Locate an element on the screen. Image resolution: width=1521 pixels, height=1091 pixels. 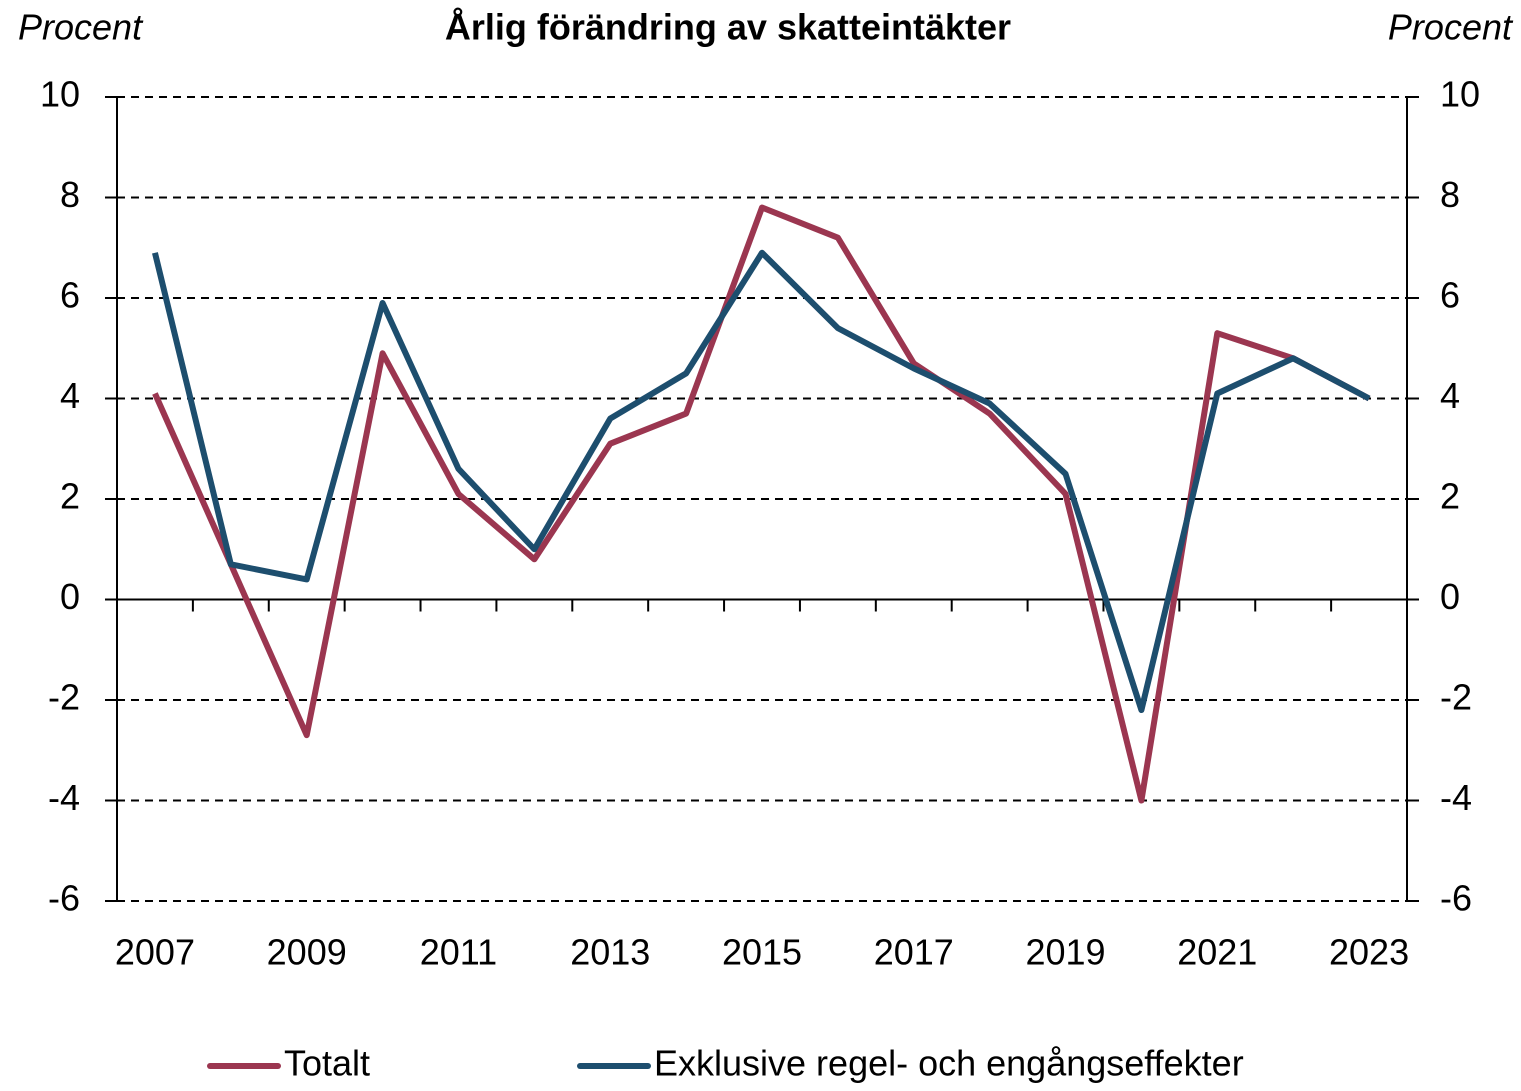
y2-tick-label: 4 is located at coordinates (1450, 395).